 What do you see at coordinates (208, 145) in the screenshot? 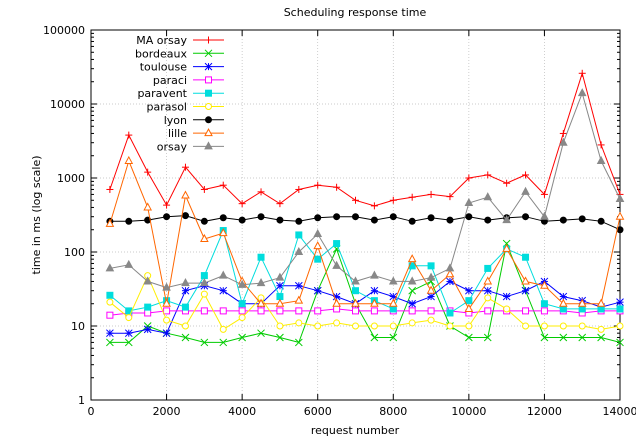
I see `legend-marker-orsay` at bounding box center [208, 145].